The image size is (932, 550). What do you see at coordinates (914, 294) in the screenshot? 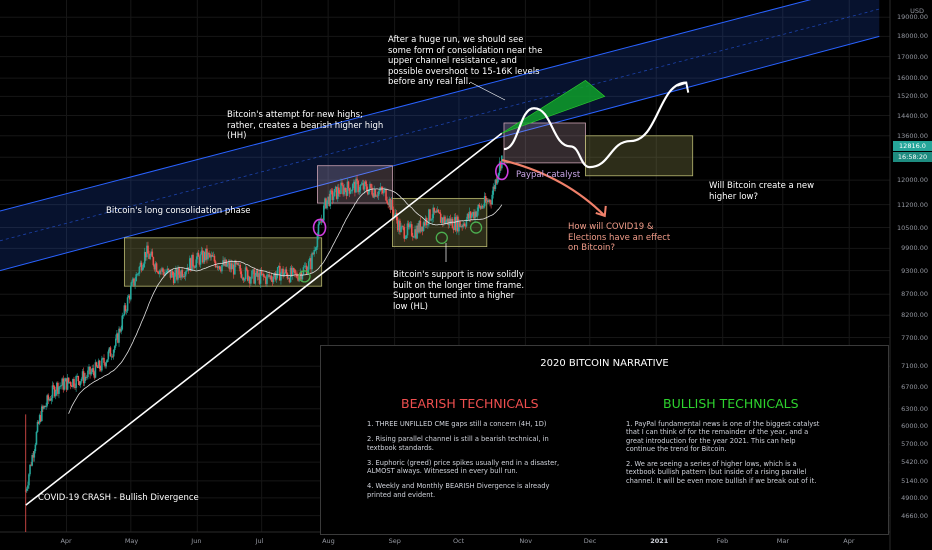
I see `price-tick-label: 8700.00` at bounding box center [914, 294].